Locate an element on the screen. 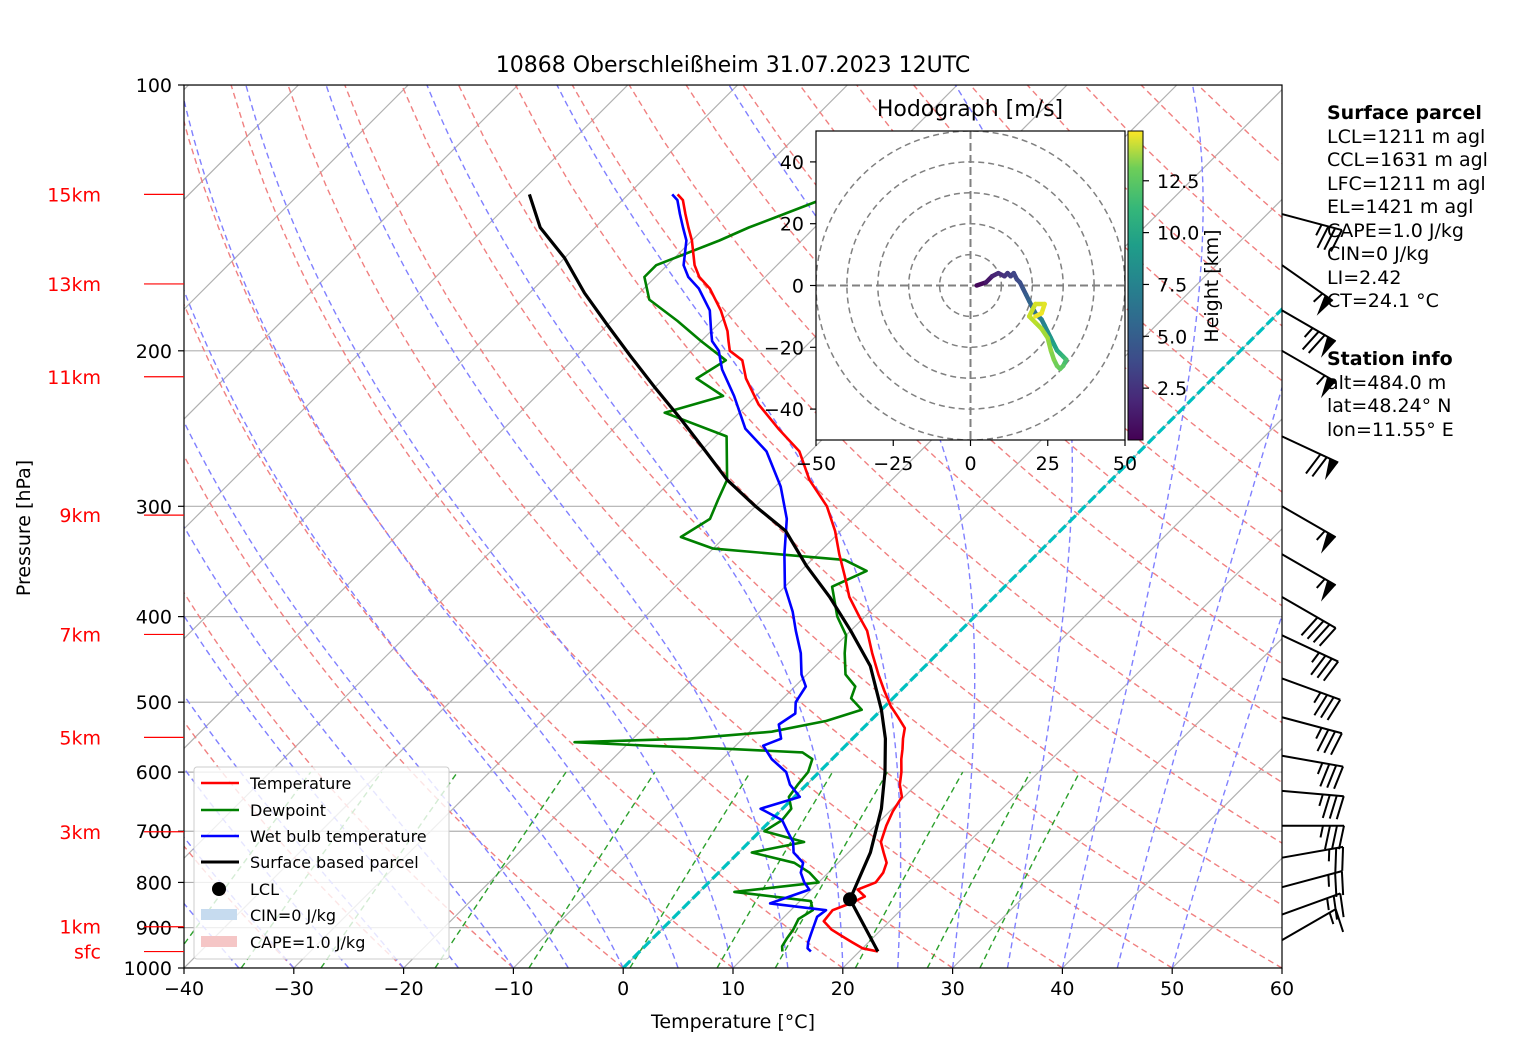 Image resolution: width=1517 pixels, height=1054 pixels. station-info-alt: alt=484.0 m is located at coordinates (1387, 382).